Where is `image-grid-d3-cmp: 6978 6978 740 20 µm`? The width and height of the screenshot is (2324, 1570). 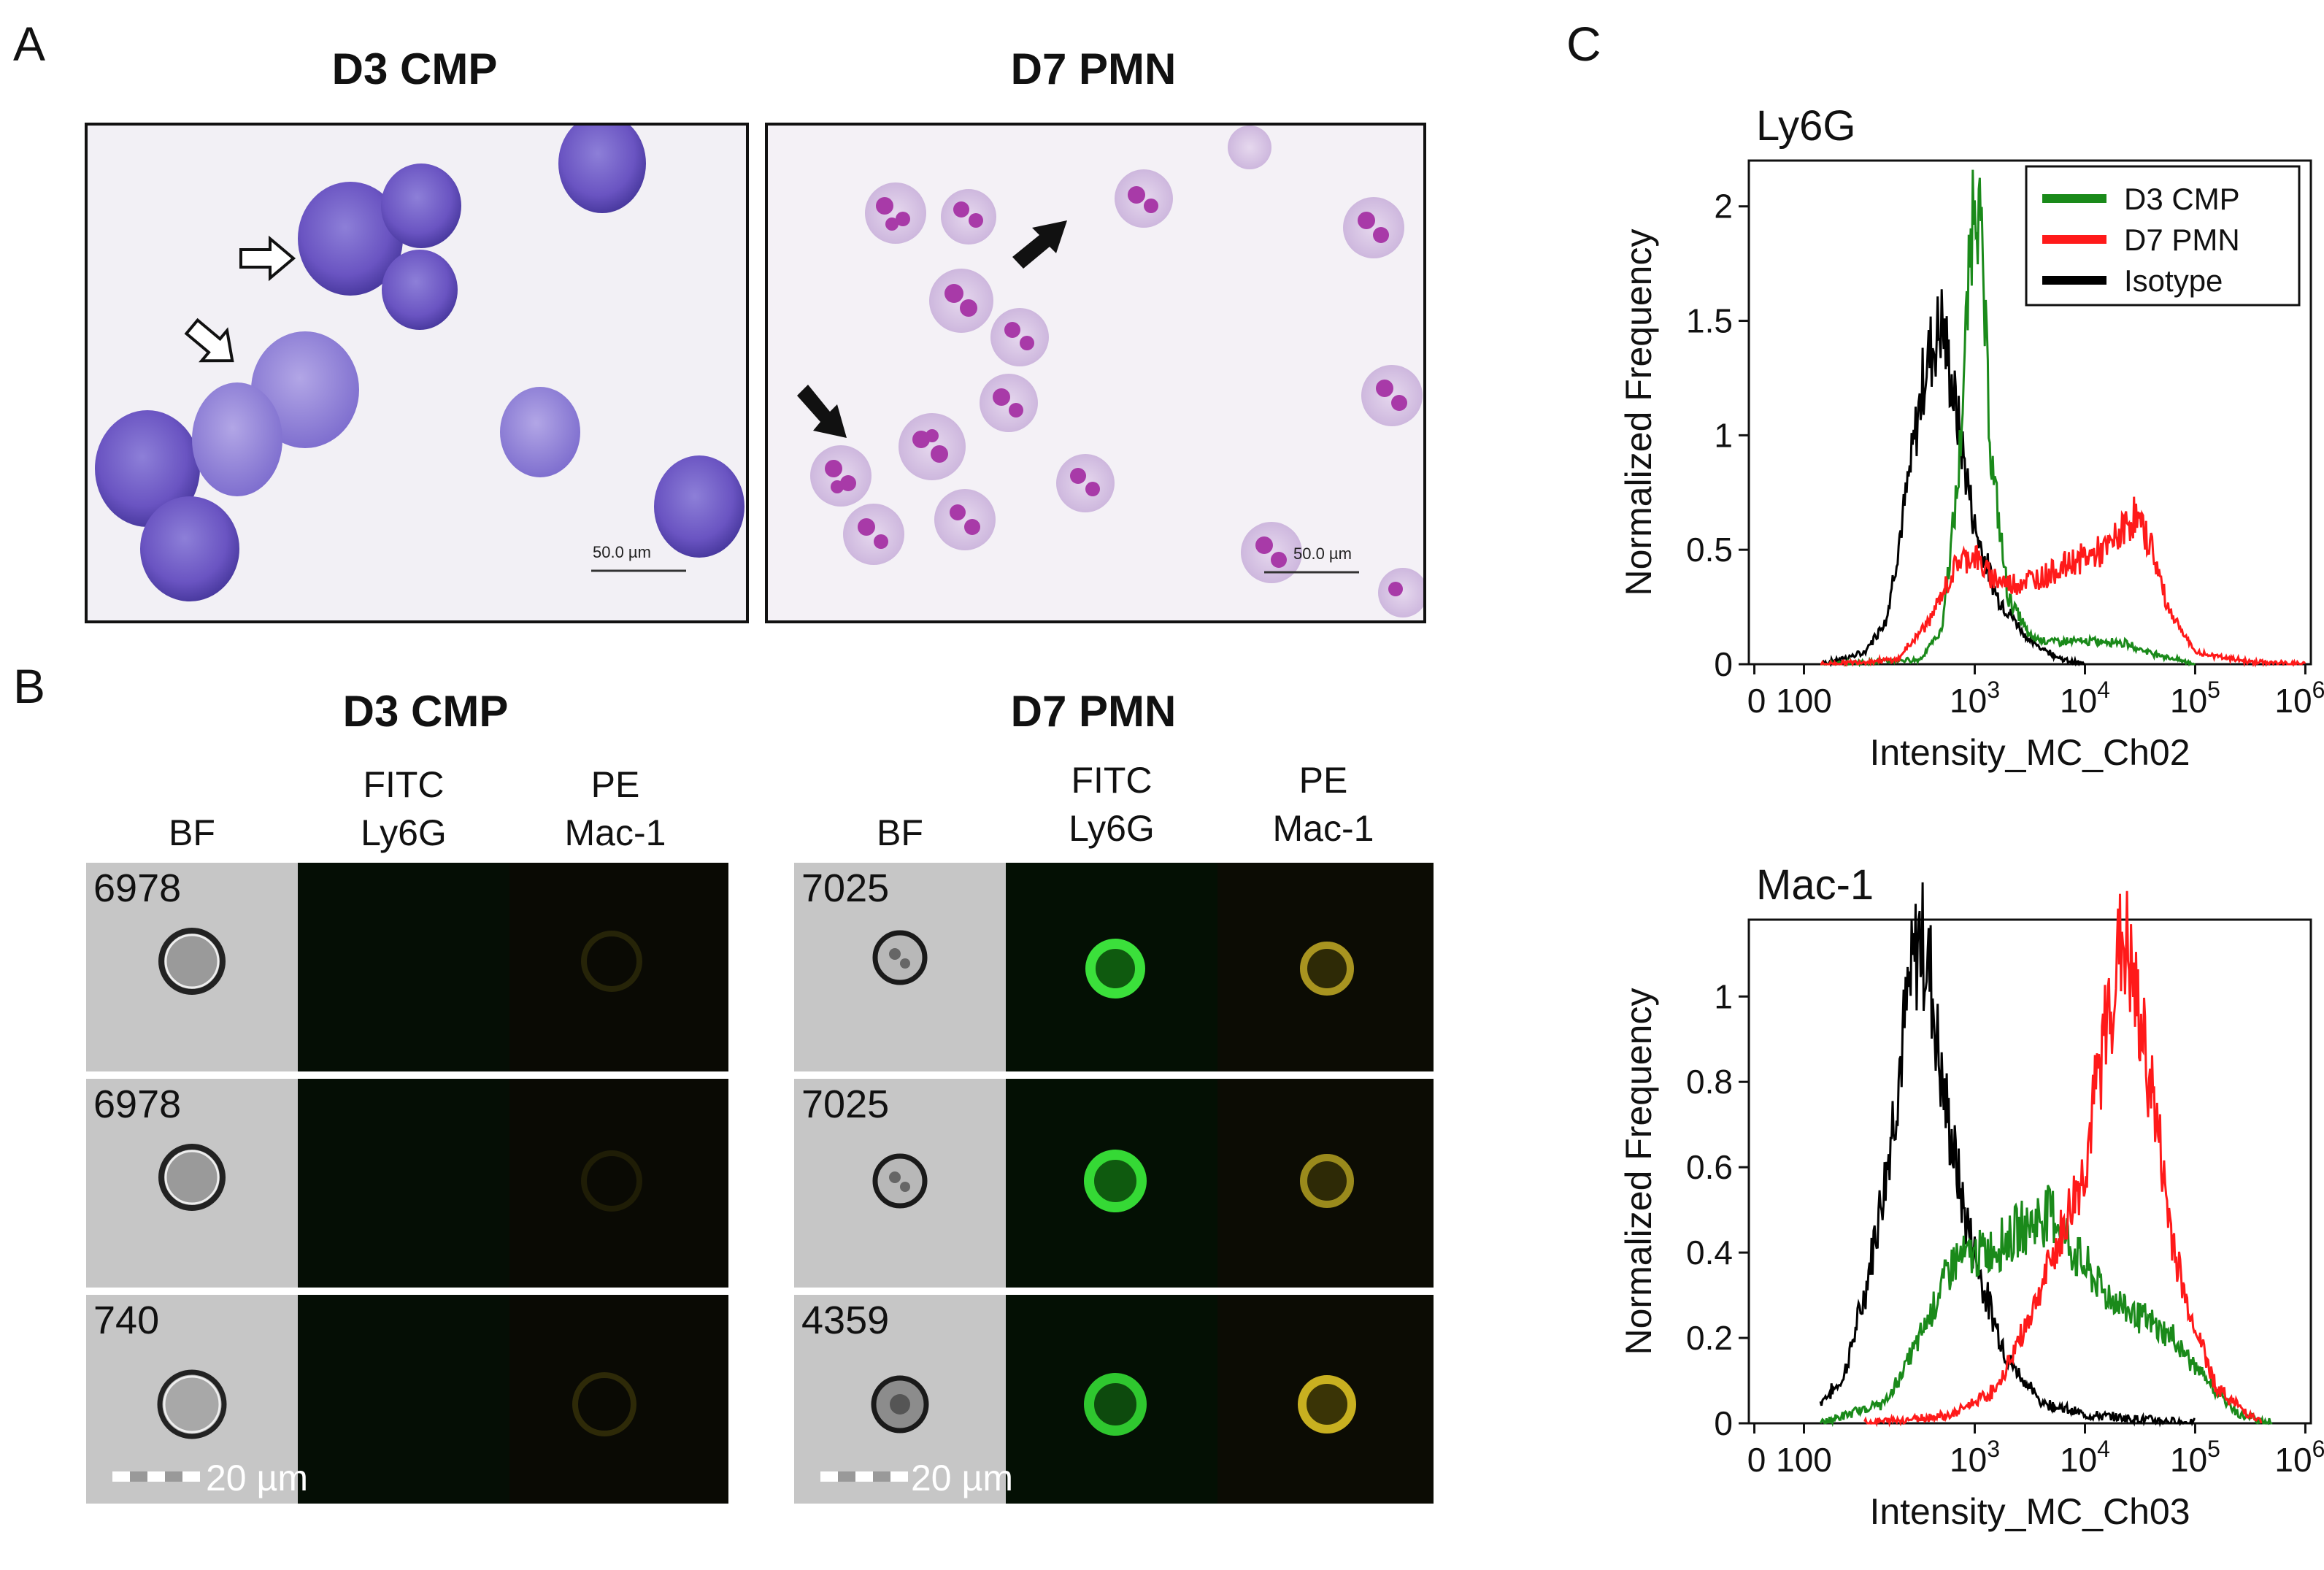 image-grid-d3-cmp: 6978 6978 740 20 µm is located at coordinates (407, 1190).